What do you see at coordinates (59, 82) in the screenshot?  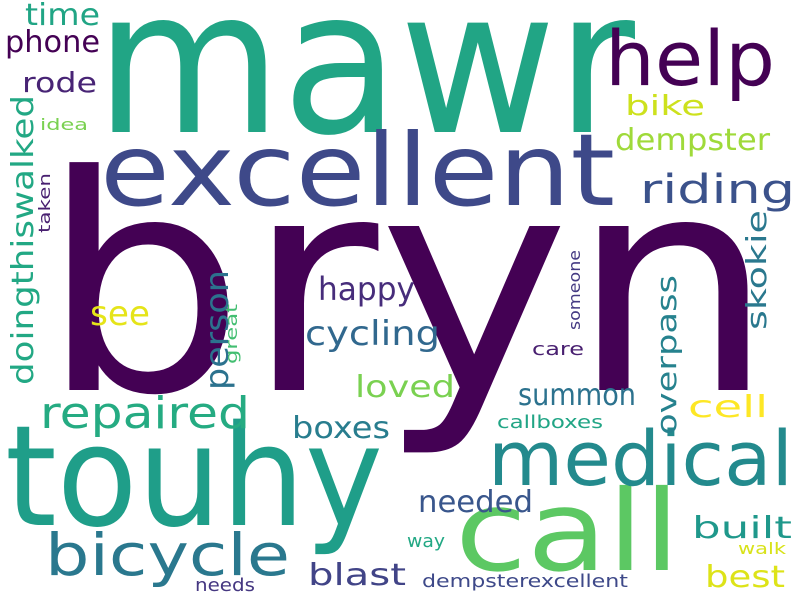 I see `word-rode: rode` at bounding box center [59, 82].